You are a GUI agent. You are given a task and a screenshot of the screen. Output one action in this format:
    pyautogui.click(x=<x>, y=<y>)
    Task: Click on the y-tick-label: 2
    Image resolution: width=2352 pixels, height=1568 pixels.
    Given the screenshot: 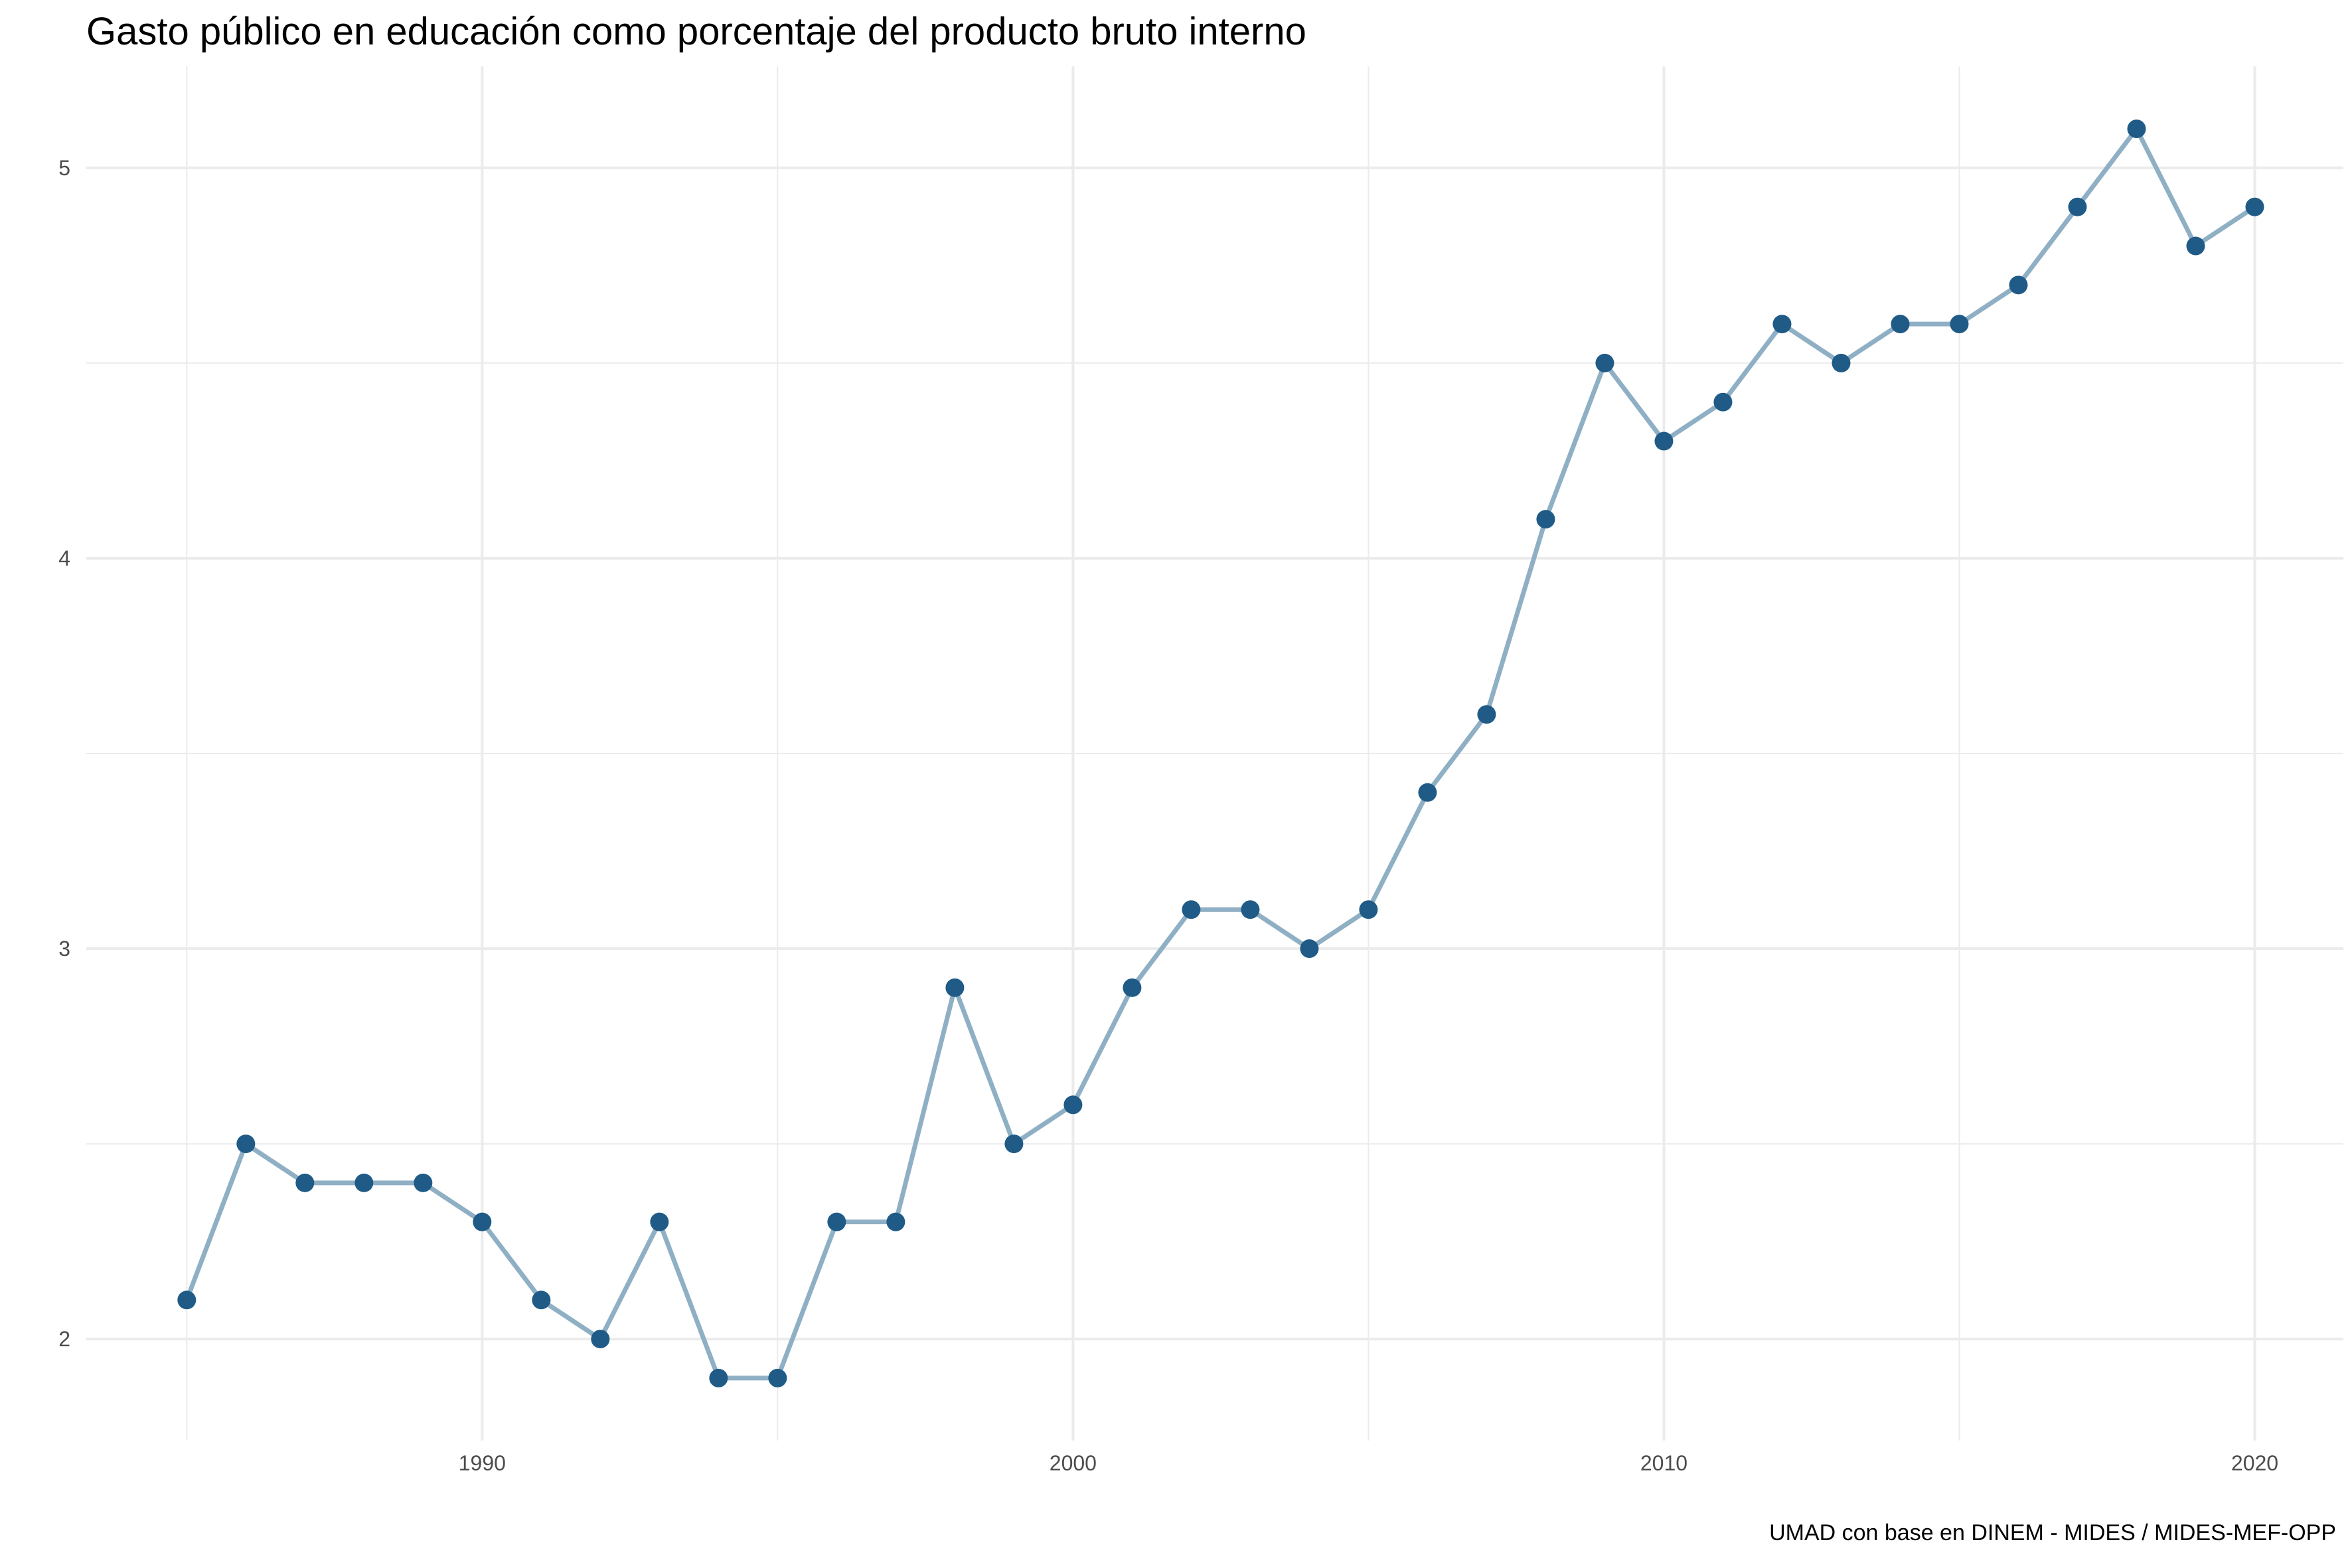 What is the action you would take?
    pyautogui.click(x=64, y=1339)
    